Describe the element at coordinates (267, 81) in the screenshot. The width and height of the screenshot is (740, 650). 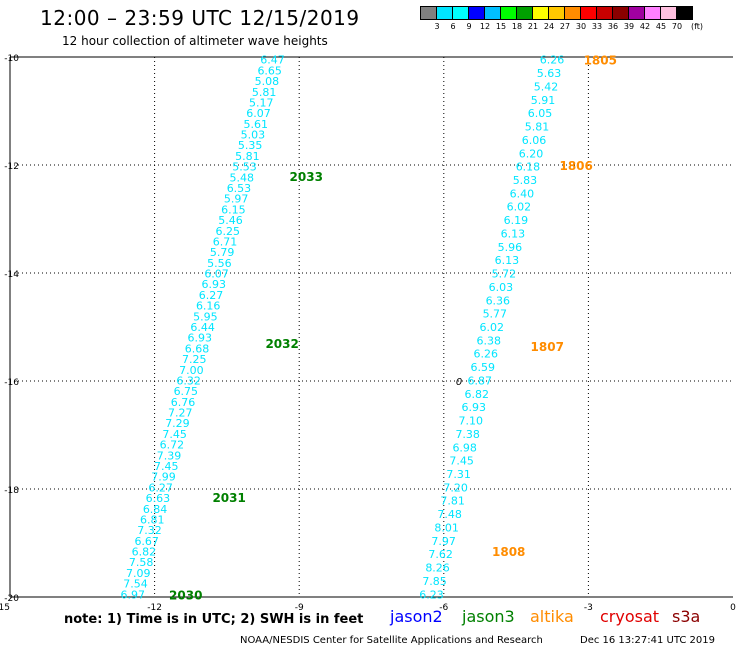
I see `data-point-label: 5.08` at that location.